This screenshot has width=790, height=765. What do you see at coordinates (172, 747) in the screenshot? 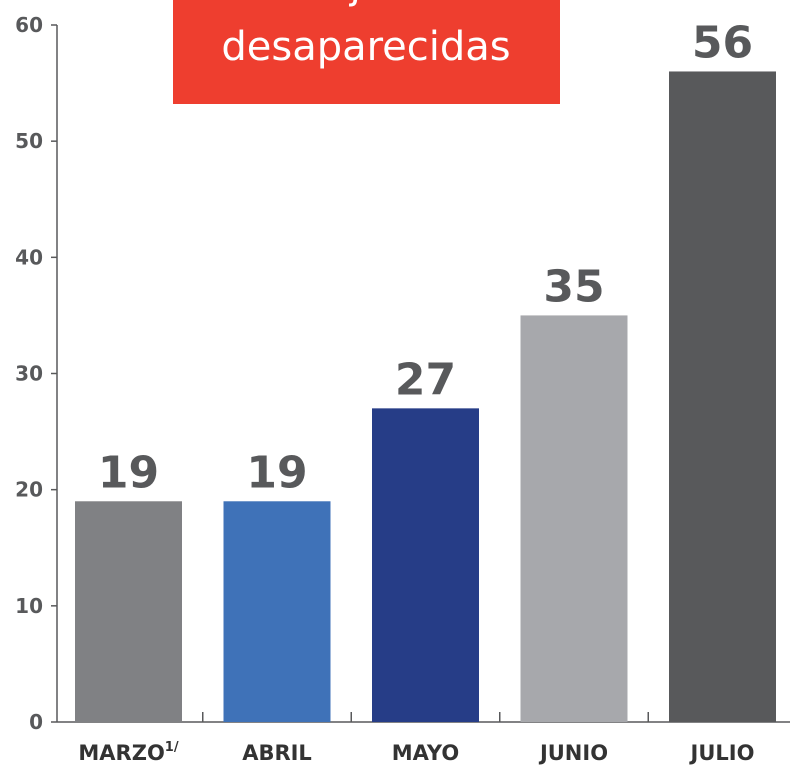
I see `x-tick-superscript: 1/` at bounding box center [172, 747].